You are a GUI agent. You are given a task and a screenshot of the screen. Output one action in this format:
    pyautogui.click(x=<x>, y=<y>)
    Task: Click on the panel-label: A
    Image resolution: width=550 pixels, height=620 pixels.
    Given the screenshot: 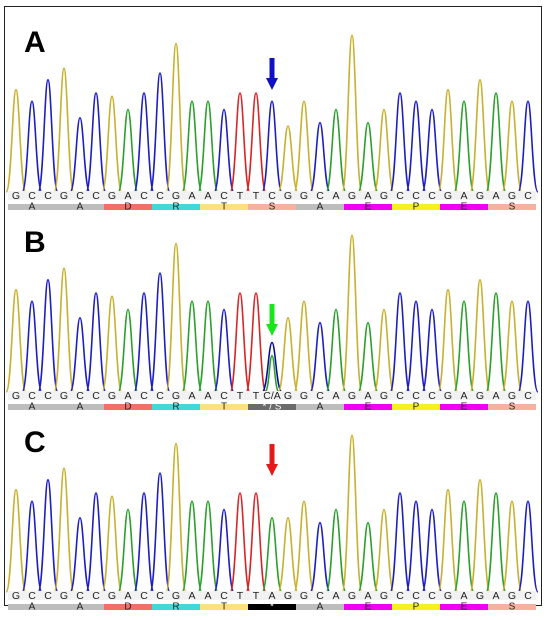 What is the action you would take?
    pyautogui.click(x=35, y=42)
    